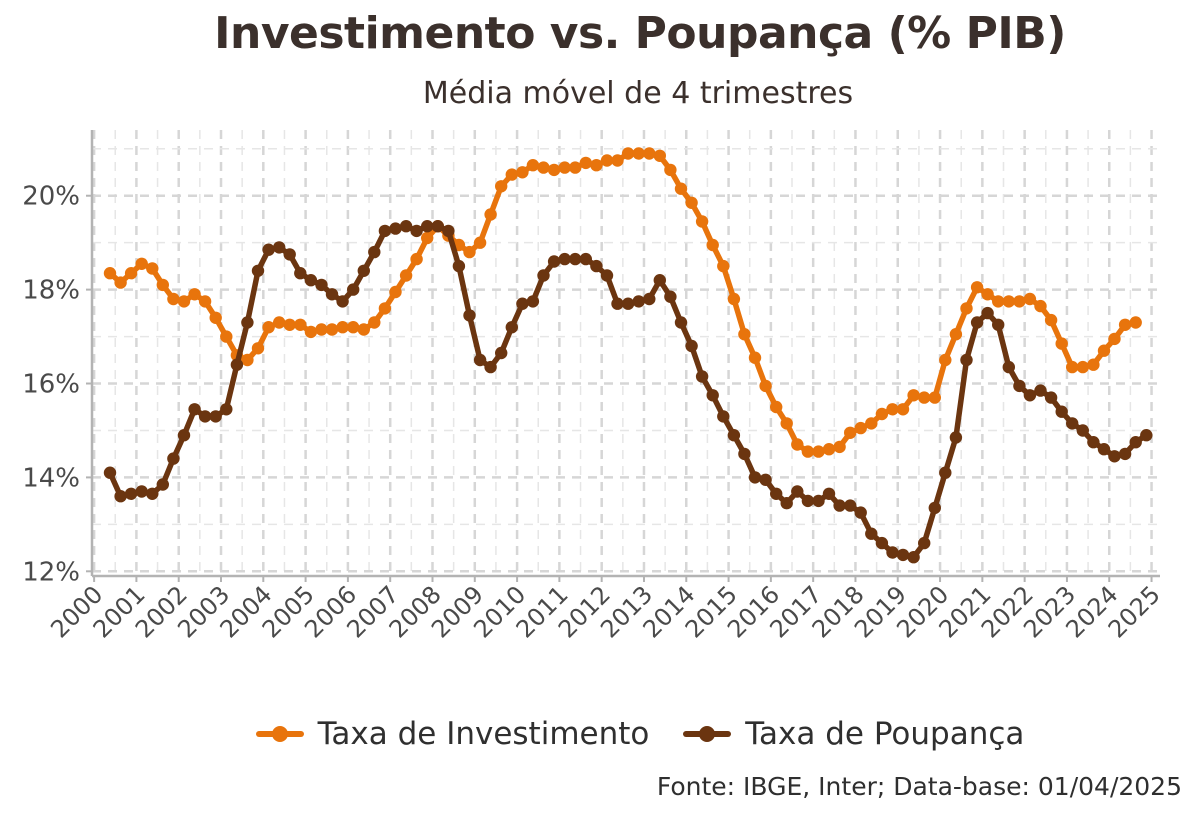  I want to click on legend-item-investimento: Taxa de Investimento, so click(452, 734).